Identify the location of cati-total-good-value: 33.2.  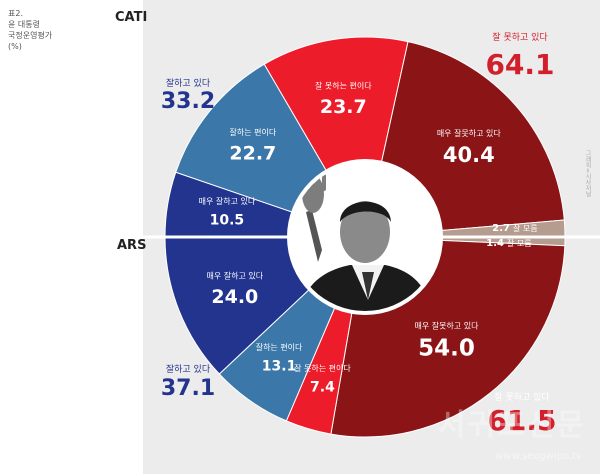
(188, 101).